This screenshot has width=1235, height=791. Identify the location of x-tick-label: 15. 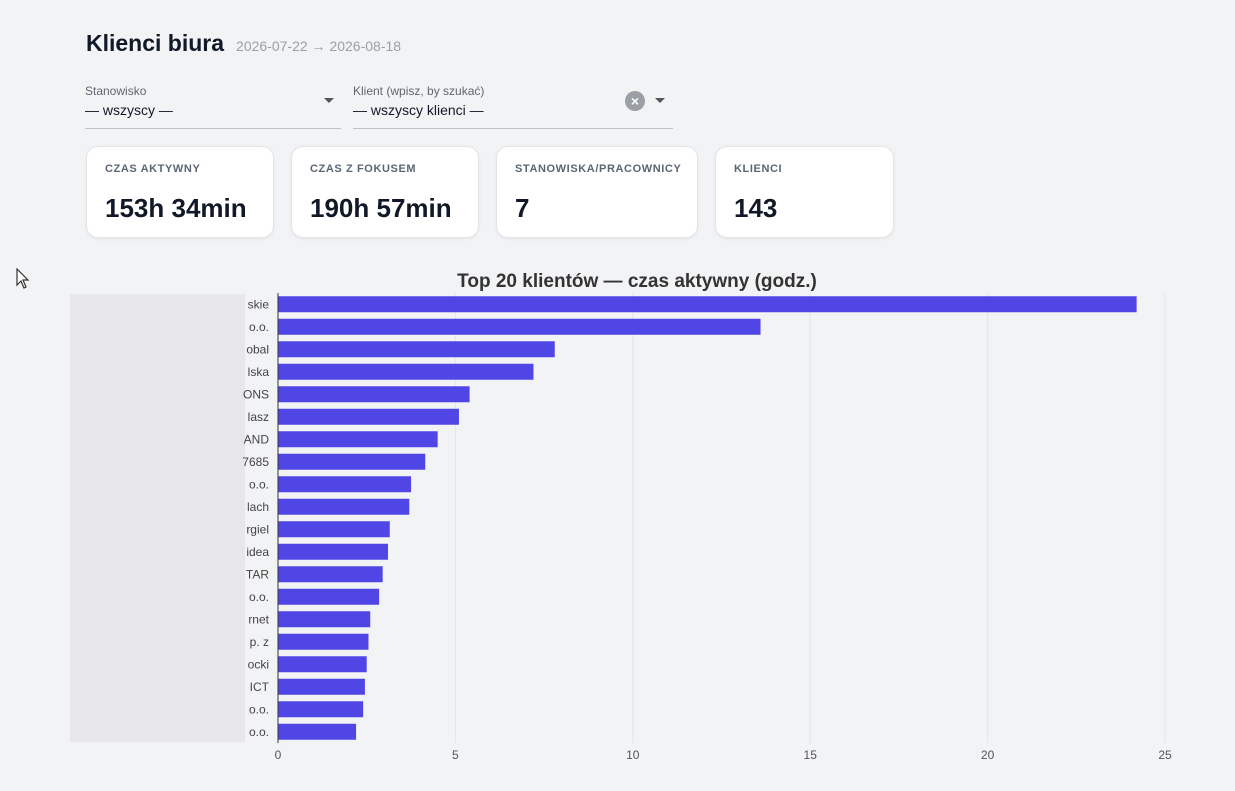
(811, 755).